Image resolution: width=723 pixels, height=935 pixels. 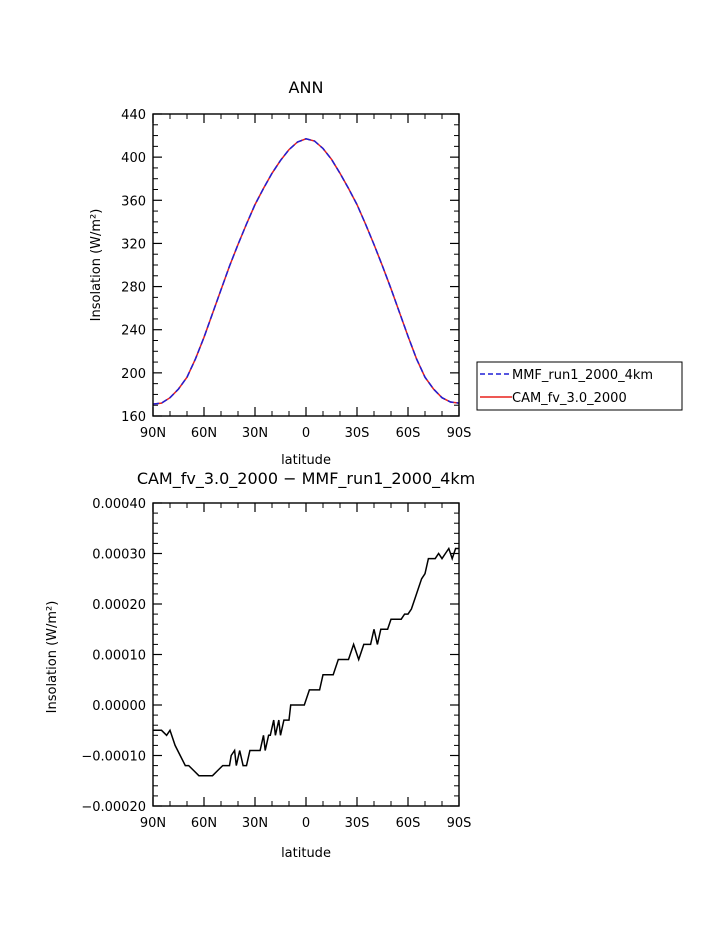 What do you see at coordinates (119, 706) in the screenshot?
I see `panel2-ytick-label: 0.00000` at bounding box center [119, 706].